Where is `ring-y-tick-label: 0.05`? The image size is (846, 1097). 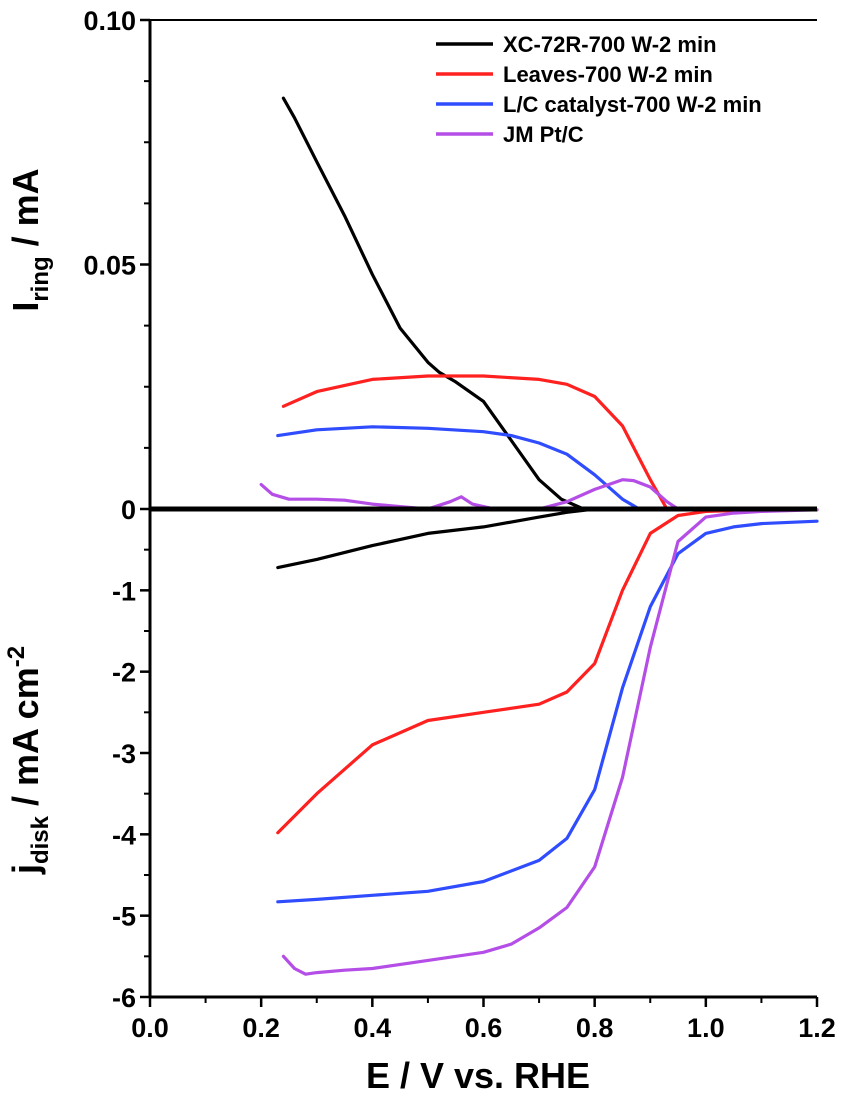
ring-y-tick-label: 0.05 is located at coordinates (109, 266).